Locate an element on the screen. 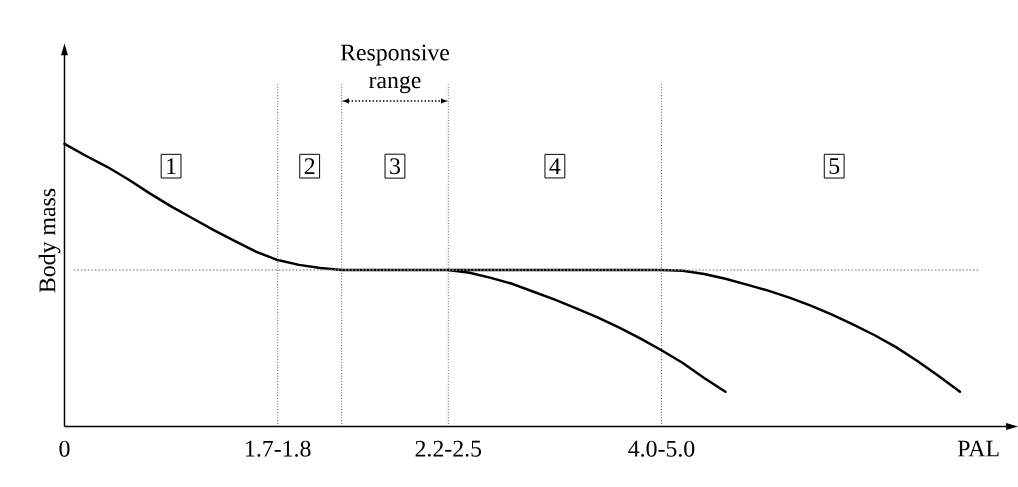 This screenshot has height=487, width=1018. x-tick-label: 0 is located at coordinates (64, 448).